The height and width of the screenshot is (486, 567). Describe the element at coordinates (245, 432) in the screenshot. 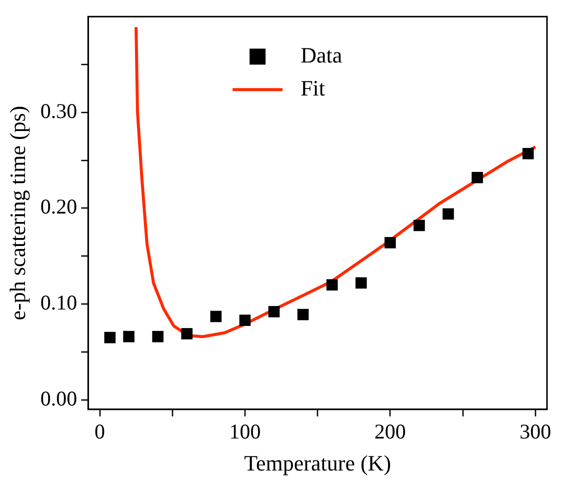

I see `x-tick-label: 100` at that location.